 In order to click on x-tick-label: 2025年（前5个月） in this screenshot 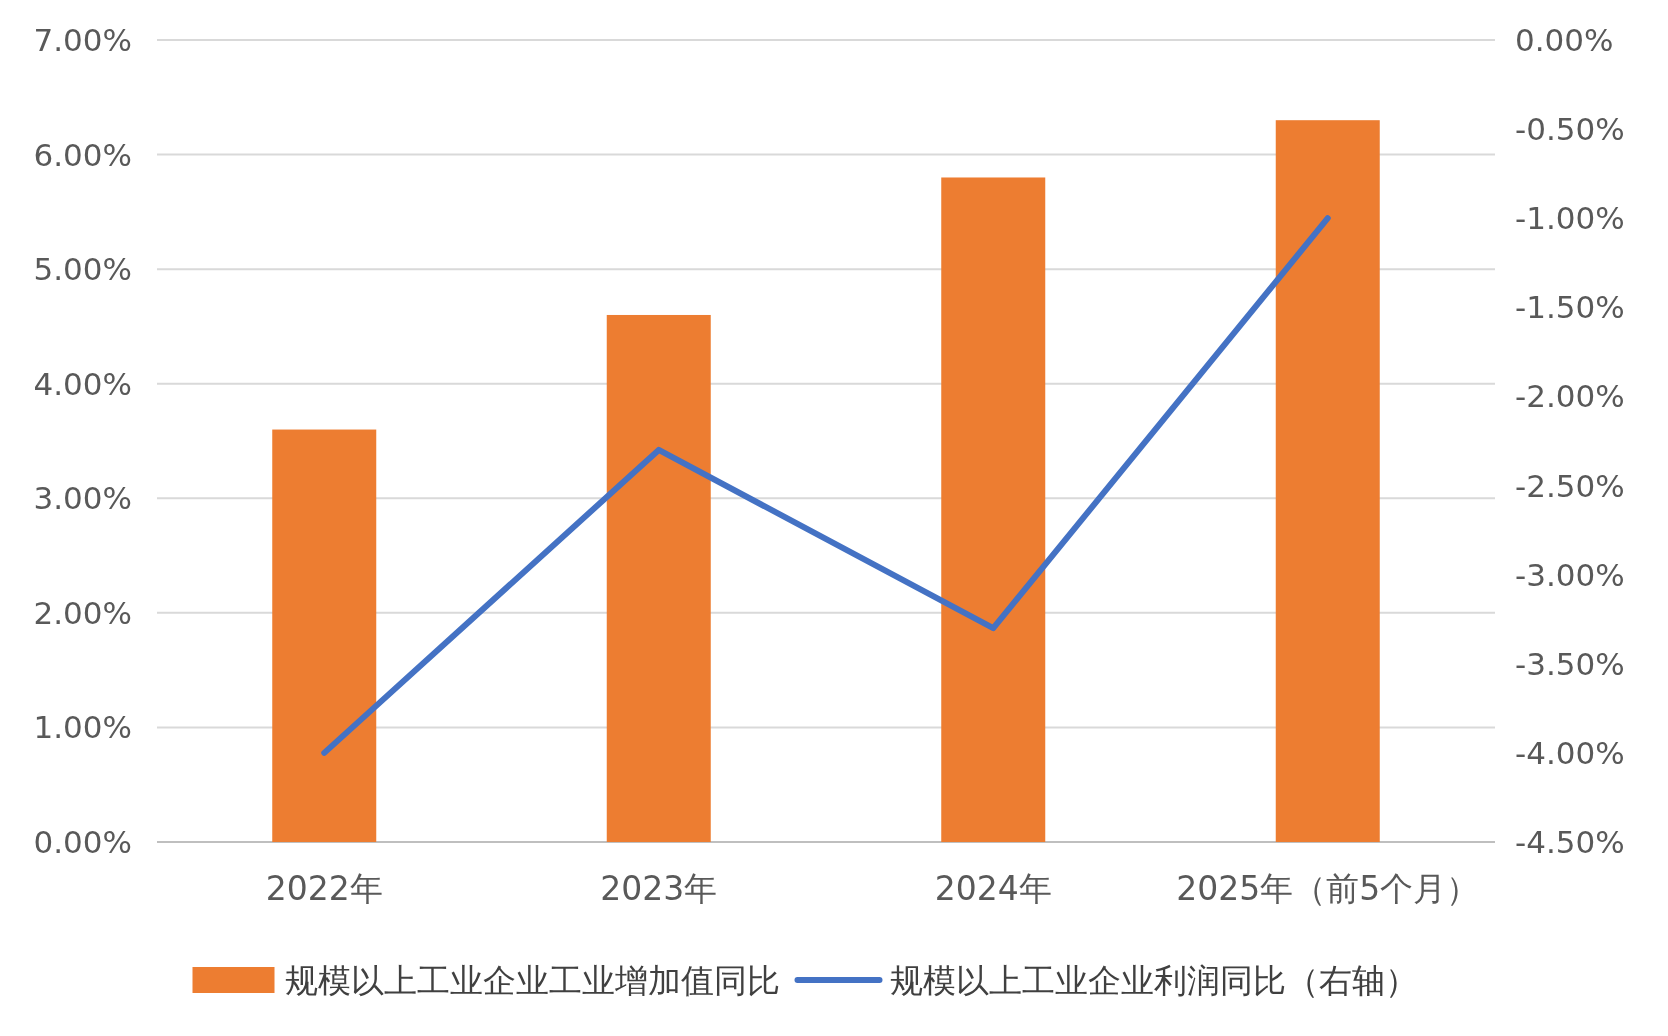, I will do `click(1328, 888)`.